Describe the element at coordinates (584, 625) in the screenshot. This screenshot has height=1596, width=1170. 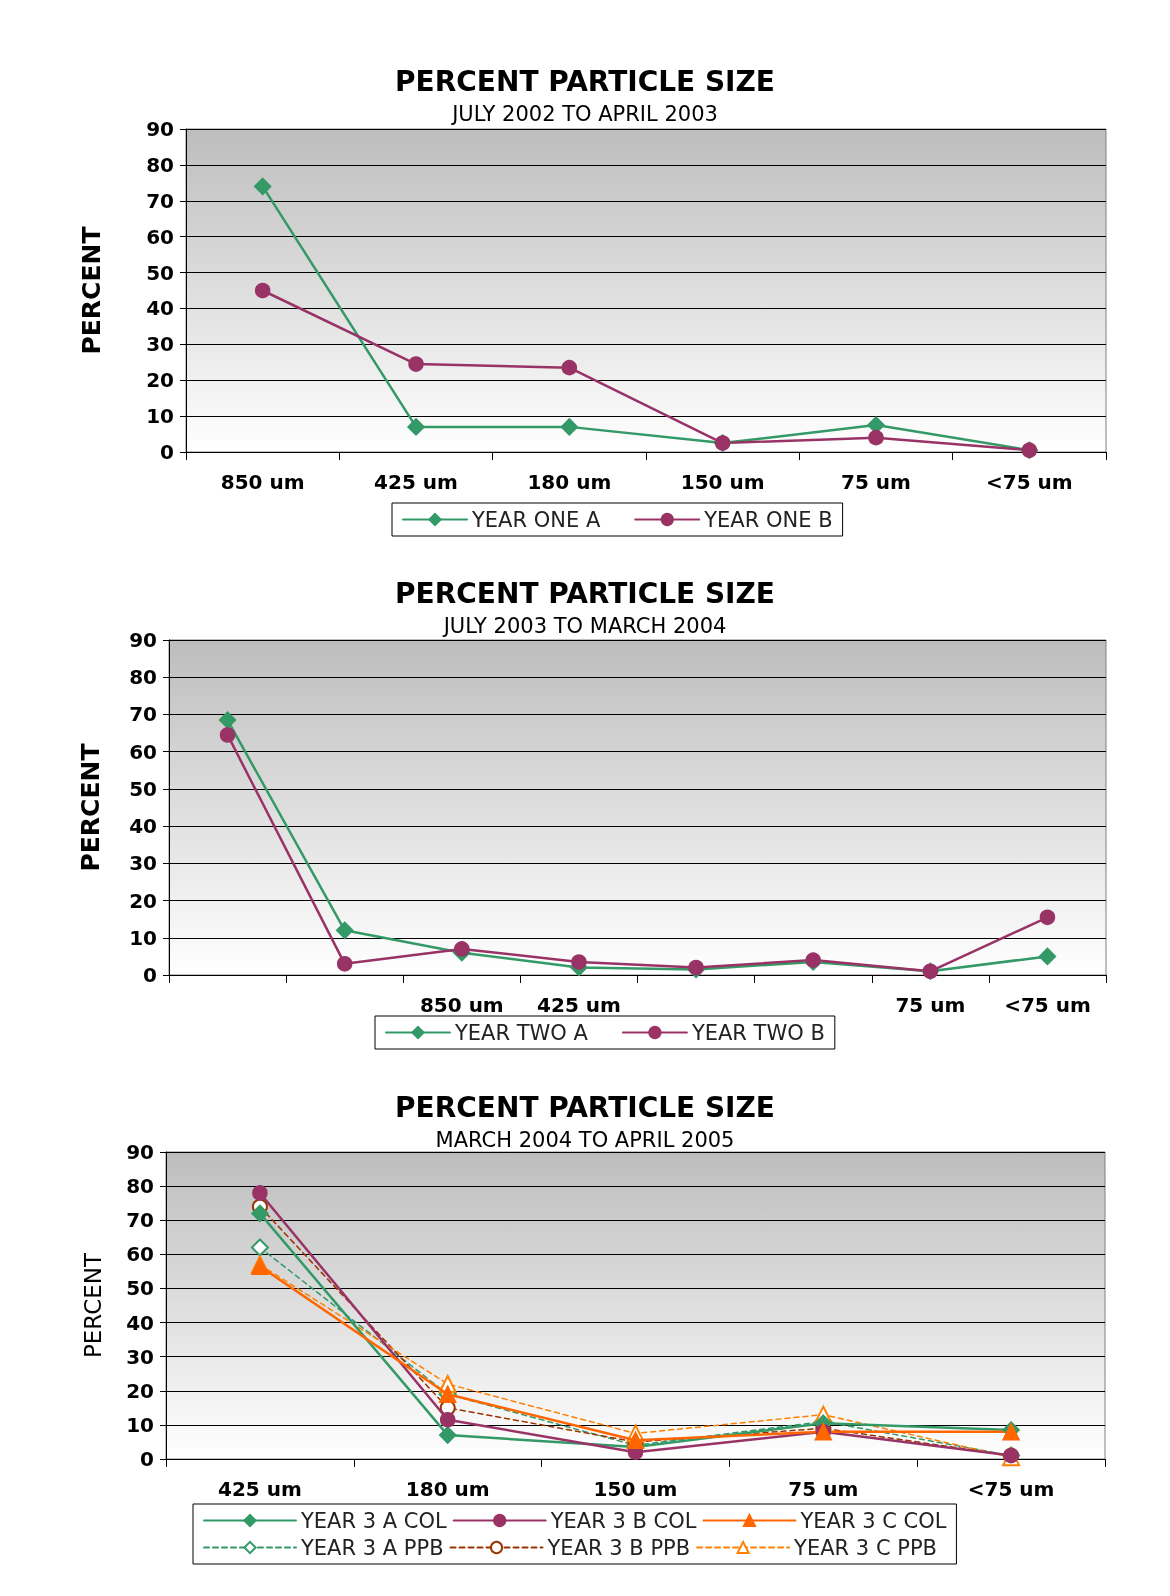
I see `chart-subtitle: JULY 2003 TO MARCH 2004` at that location.